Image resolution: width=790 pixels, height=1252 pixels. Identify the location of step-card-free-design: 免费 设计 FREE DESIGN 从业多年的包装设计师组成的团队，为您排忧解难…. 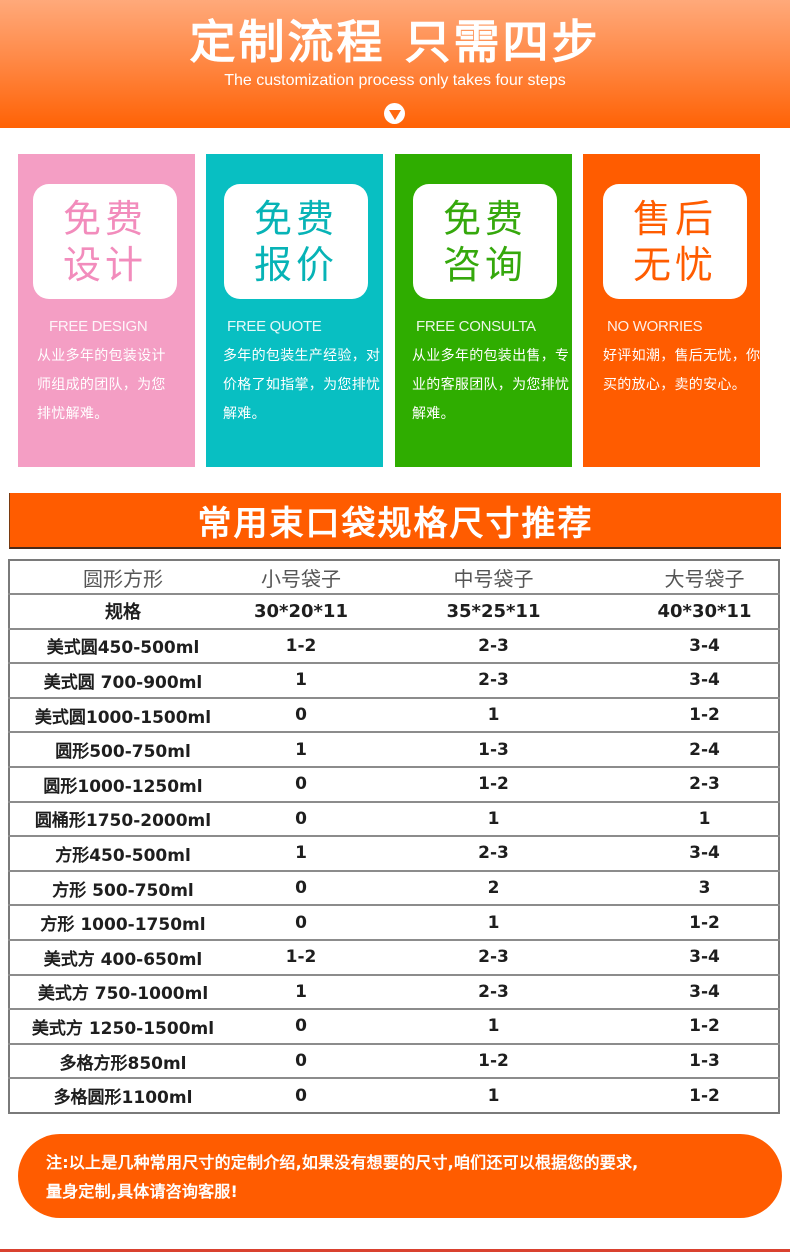
(106, 310).